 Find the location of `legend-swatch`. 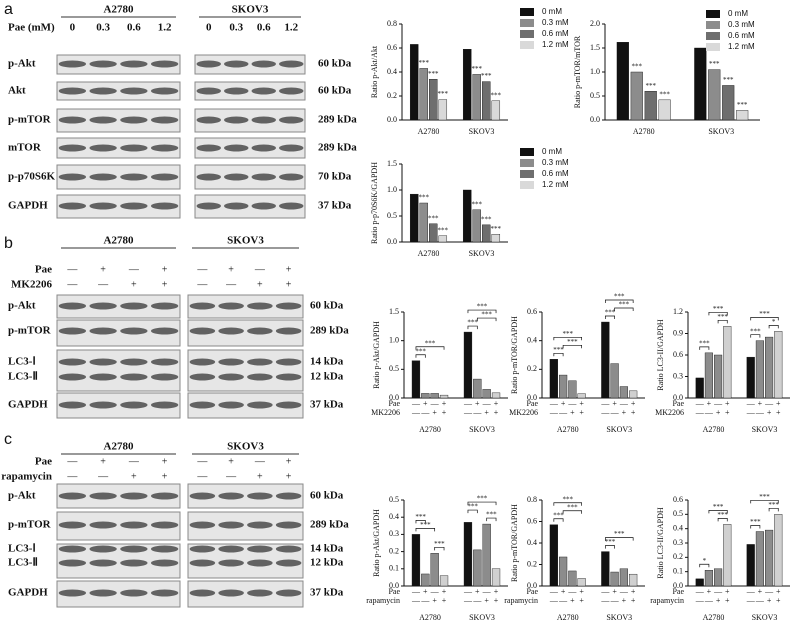

legend-swatch is located at coordinates (527, 23).